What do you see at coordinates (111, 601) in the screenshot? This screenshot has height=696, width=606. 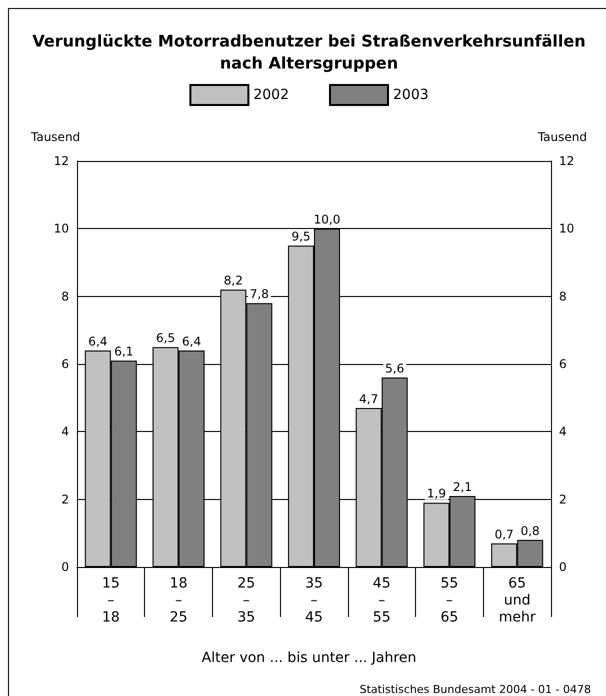 I see `x-tick-label: 15 – 18` at bounding box center [111, 601].